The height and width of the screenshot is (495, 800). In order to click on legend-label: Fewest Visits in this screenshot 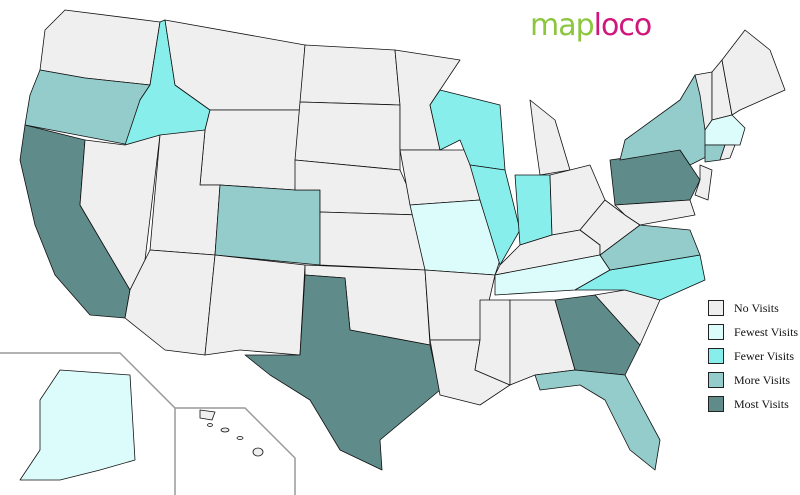, I will do `click(766, 331)`.